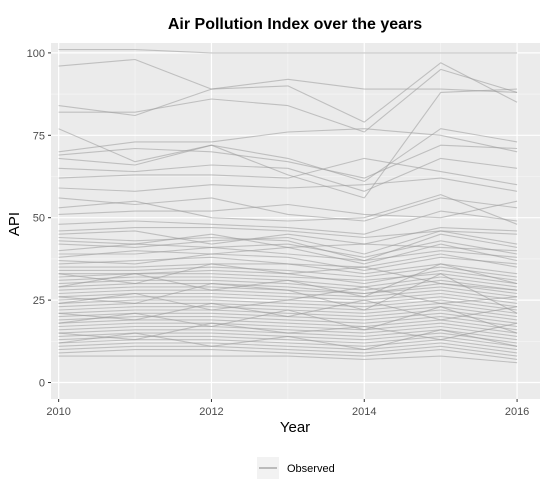 Image resolution: width=545 pixels, height=499 pixels. What do you see at coordinates (211, 412) in the screenshot?
I see `x-tick-label: 2012` at bounding box center [211, 412].